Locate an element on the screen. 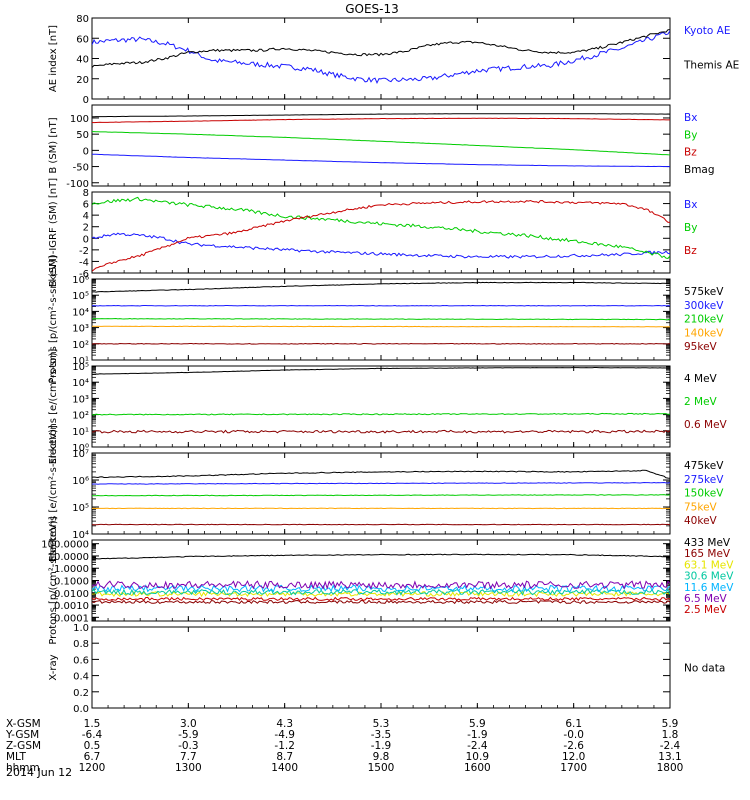  y-tick-label: 0.0100 is located at coordinates (71, 594).